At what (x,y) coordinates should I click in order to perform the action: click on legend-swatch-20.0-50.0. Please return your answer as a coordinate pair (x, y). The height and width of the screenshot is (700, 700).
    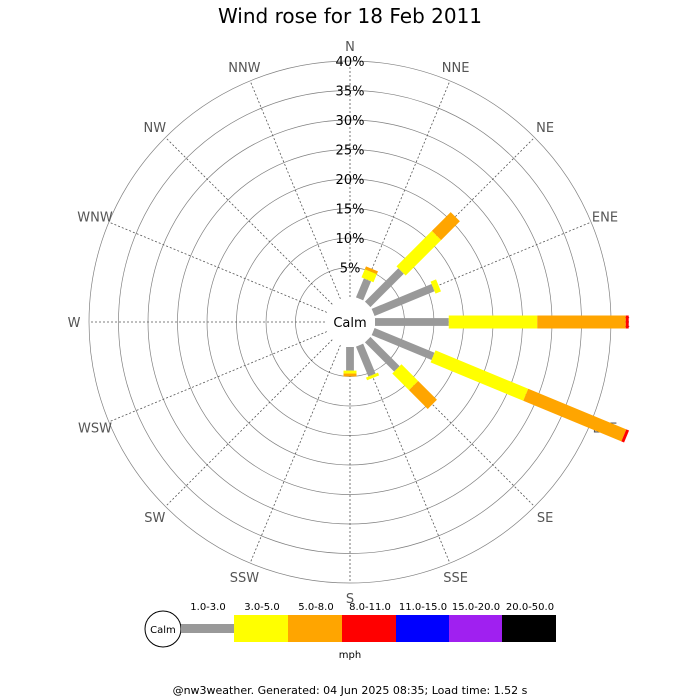
    Looking at the image, I should click on (529, 628).